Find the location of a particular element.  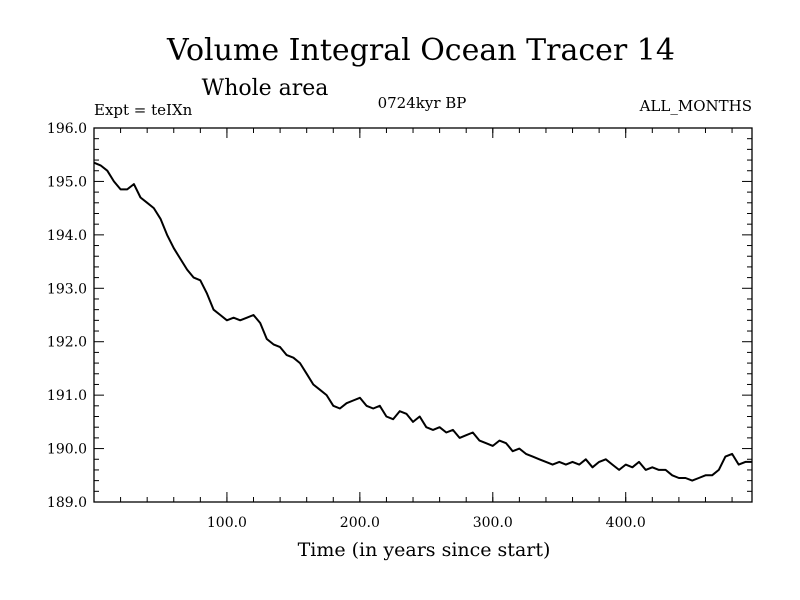

y-axis-tick-labels: 189.0 190.0 191.0 192.0 193.0 194.0 195.0 196.0 is located at coordinates (67, 316).